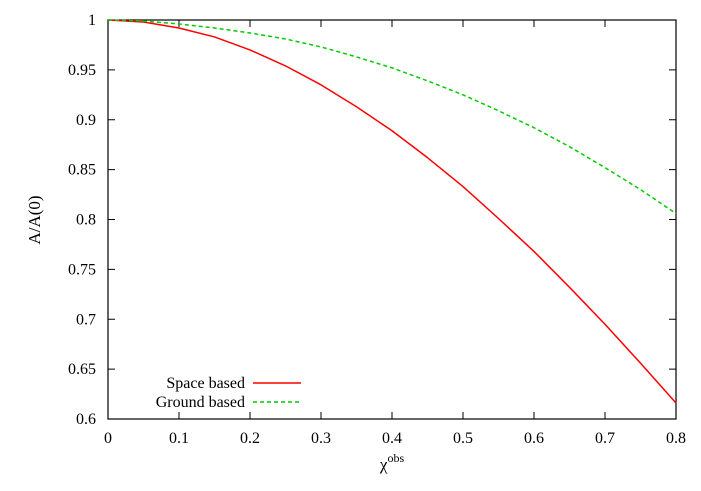 This screenshot has height=491, width=701. I want to click on x-tick-label: 0.7, so click(605, 438).